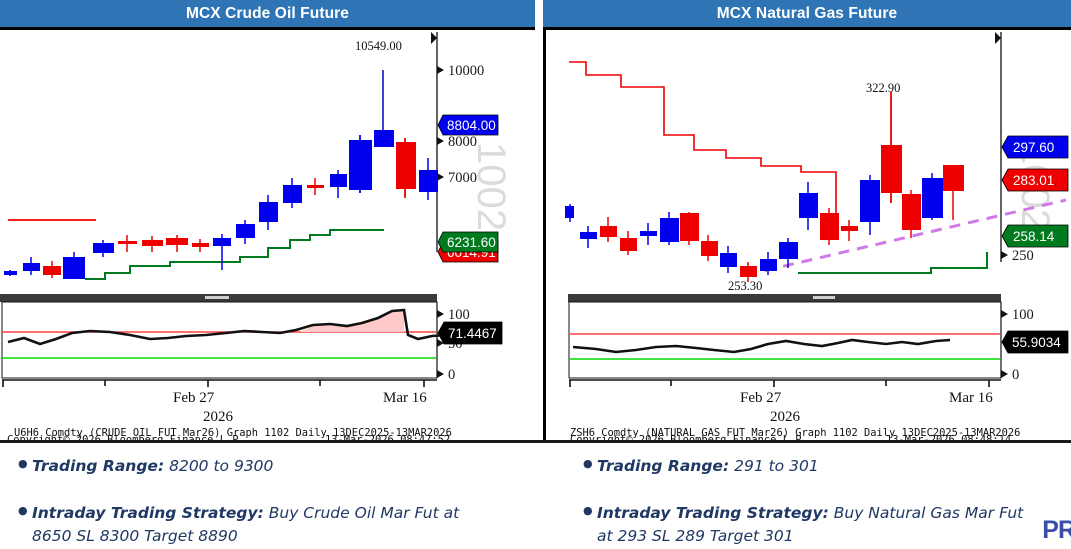  Describe the element at coordinates (387, 437) in the screenshot. I see `footer-timestamp: 13-Mar-2026 08:47:52` at that location.